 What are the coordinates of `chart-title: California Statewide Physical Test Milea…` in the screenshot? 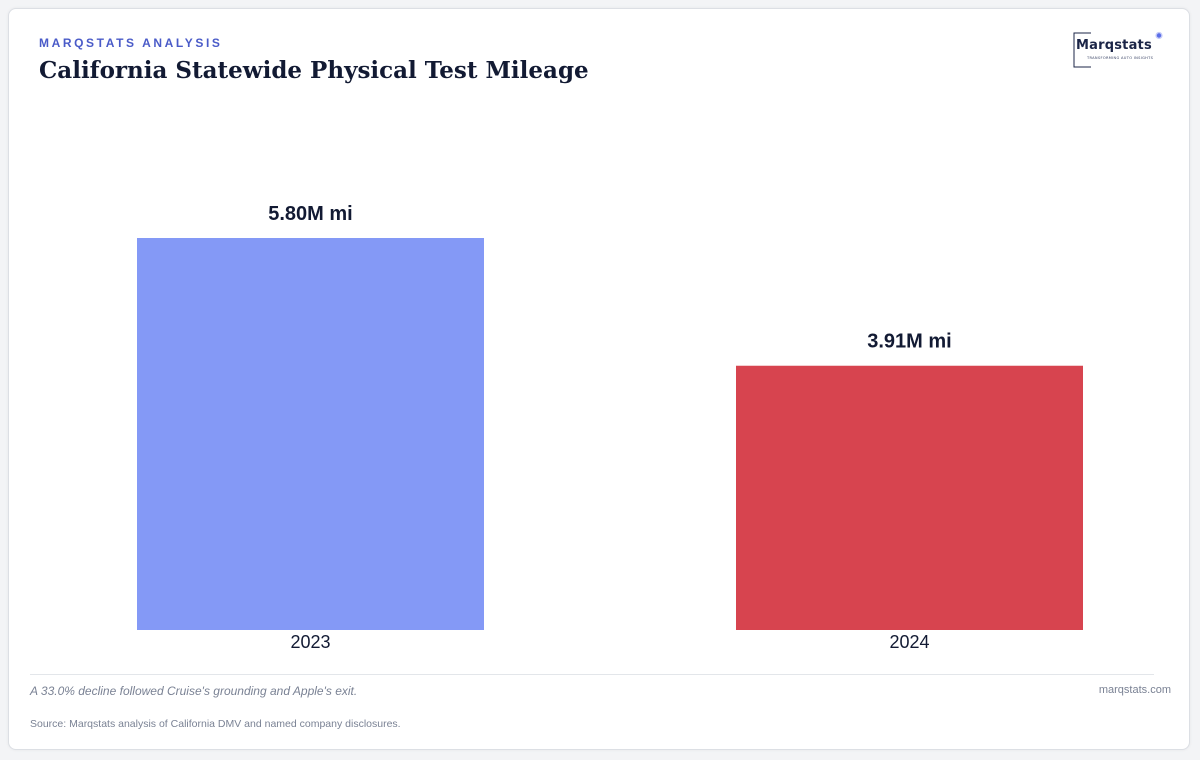 It's located at (314, 70).